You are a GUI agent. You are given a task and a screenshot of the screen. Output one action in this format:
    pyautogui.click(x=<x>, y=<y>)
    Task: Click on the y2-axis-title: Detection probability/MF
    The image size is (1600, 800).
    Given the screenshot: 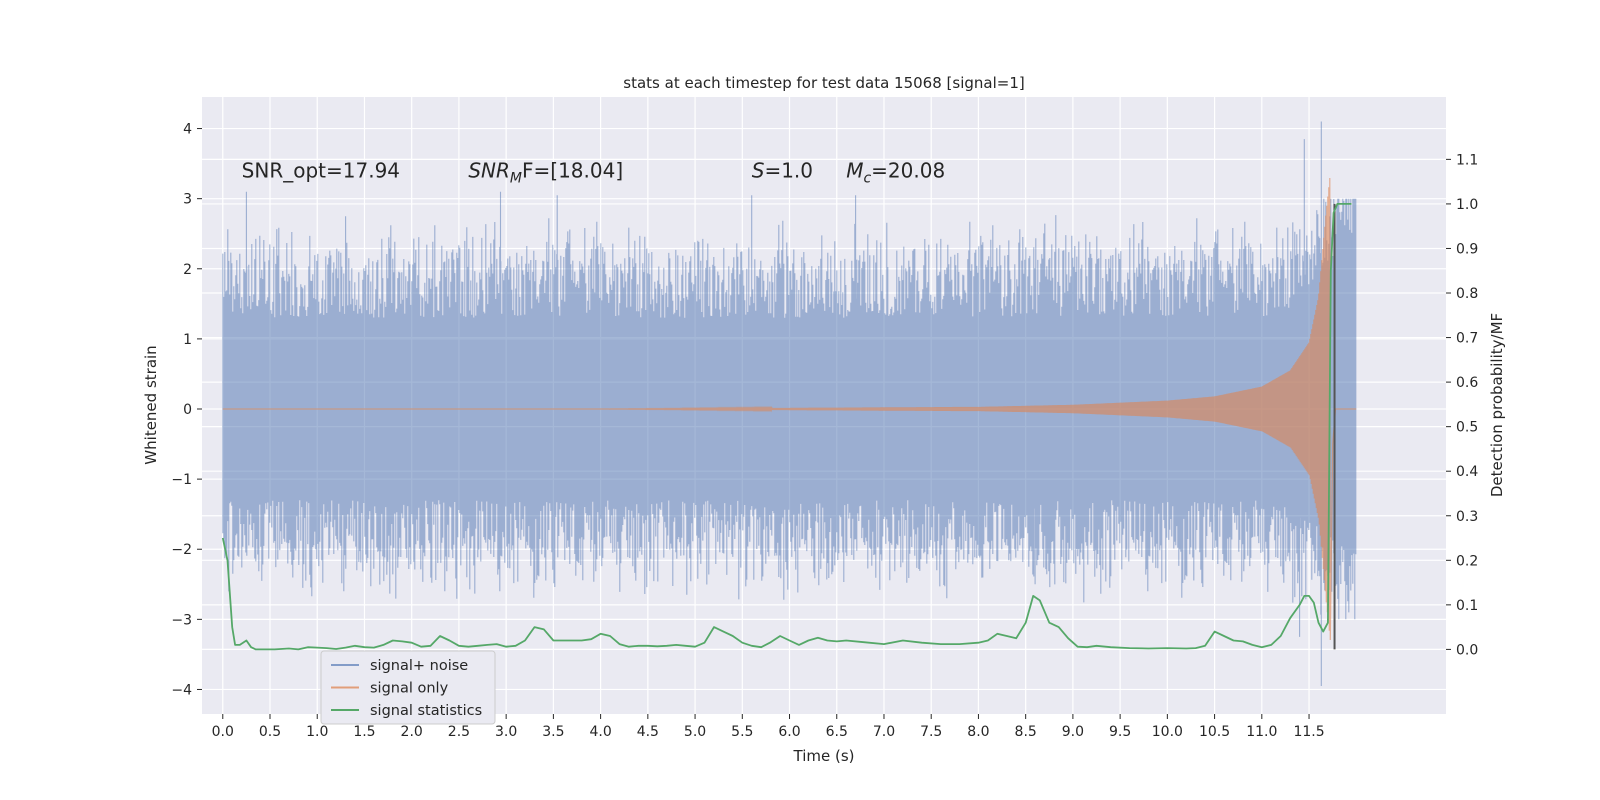 What is the action you would take?
    pyautogui.click(x=1497, y=405)
    